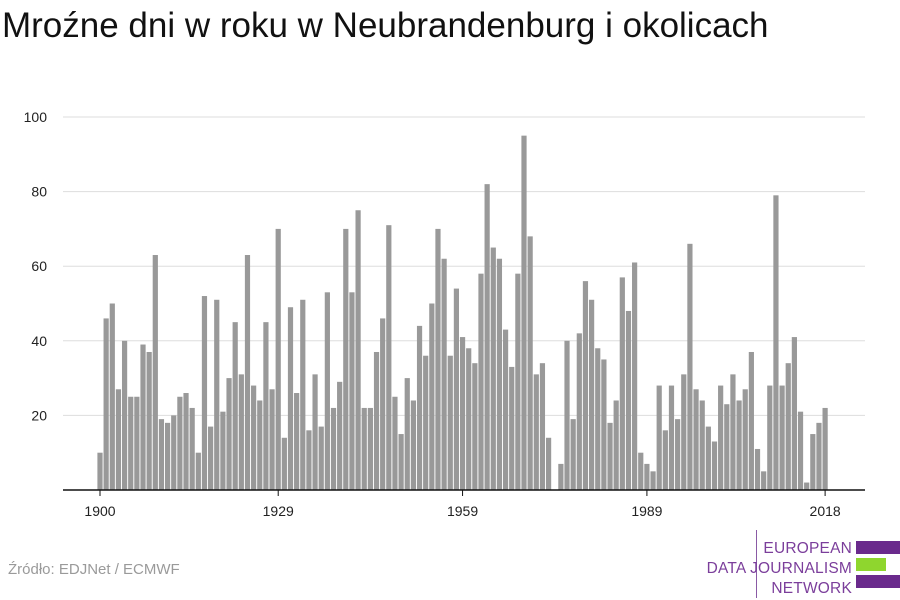  I want to click on bar-1934, so click(309, 460).